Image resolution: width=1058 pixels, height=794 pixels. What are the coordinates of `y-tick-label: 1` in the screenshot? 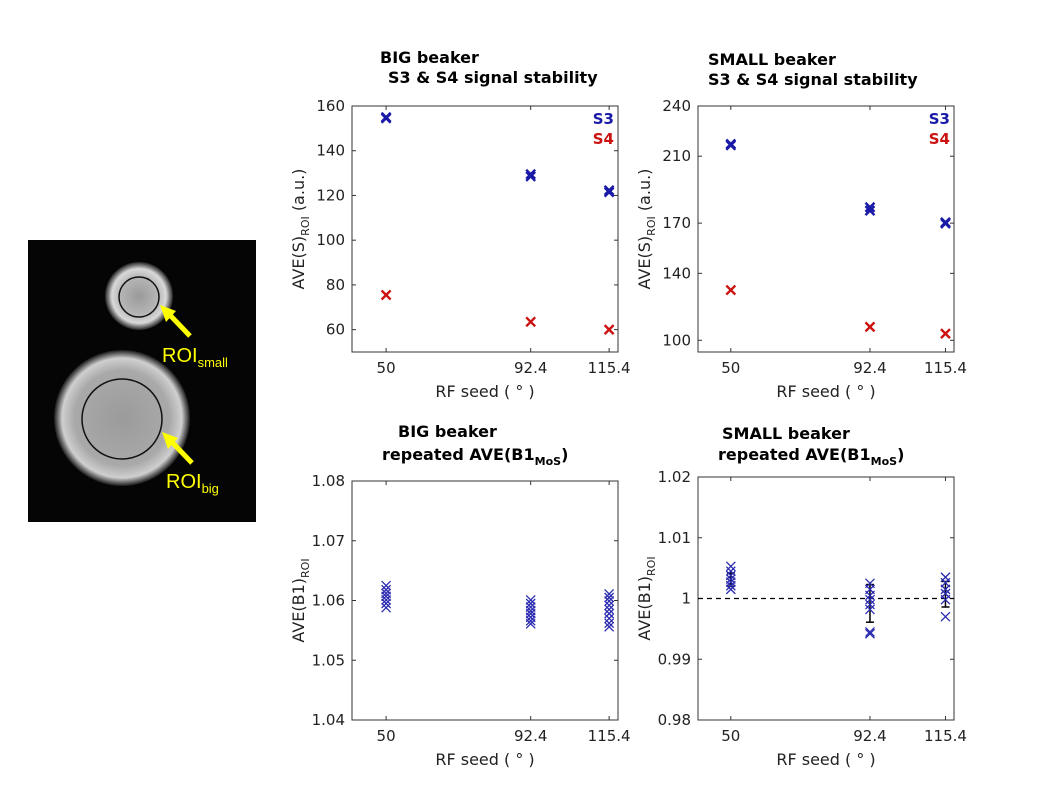 It's located at (686, 599).